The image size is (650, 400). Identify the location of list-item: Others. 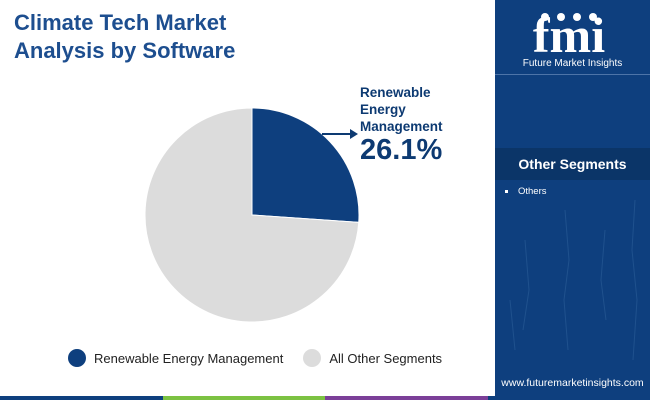
(526, 191).